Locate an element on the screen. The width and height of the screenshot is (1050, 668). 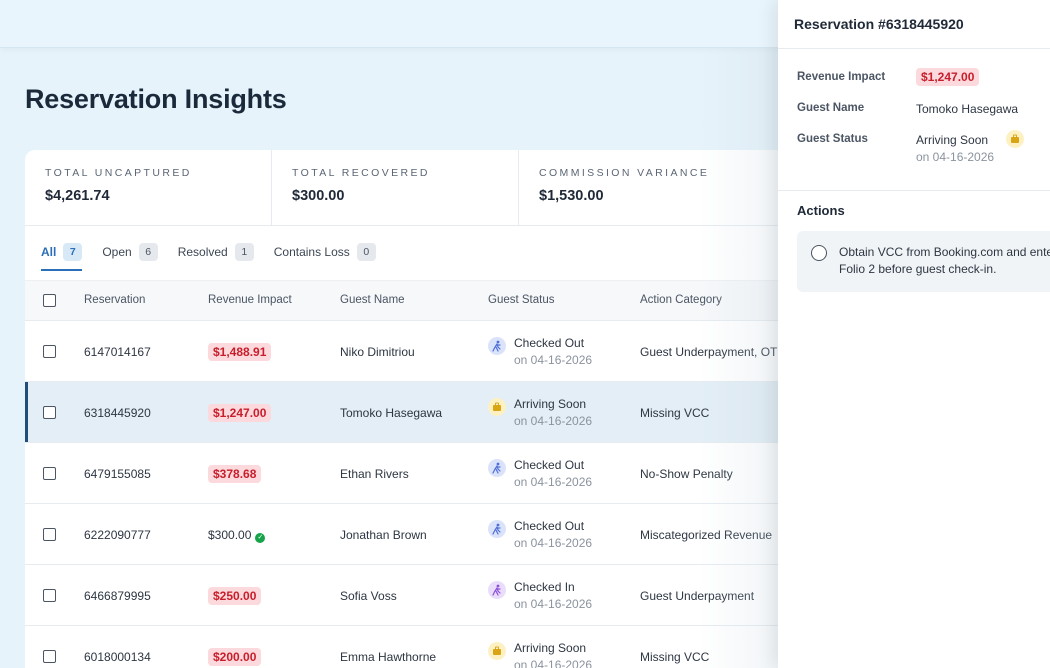
tab-count: 7 is located at coordinates (73, 252).